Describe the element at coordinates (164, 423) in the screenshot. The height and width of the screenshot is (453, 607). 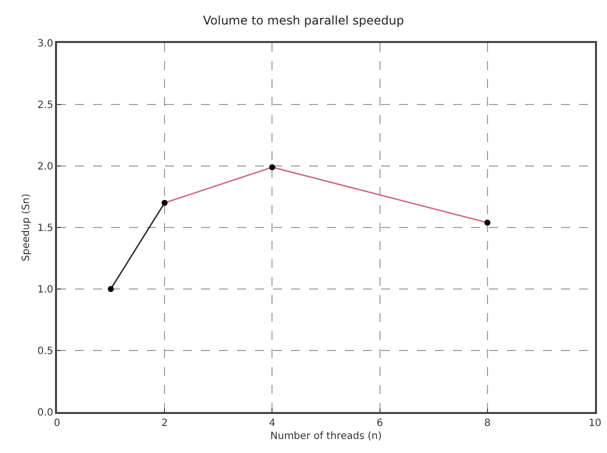
I see `x-tick-label: 2` at that location.